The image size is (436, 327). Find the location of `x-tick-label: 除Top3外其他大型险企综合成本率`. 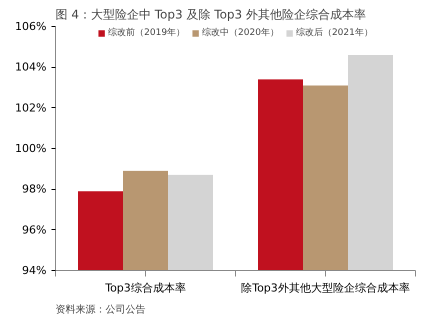

x-tick-label: 除Top3外其他大型险企综合成本率 is located at coordinates (325, 288).